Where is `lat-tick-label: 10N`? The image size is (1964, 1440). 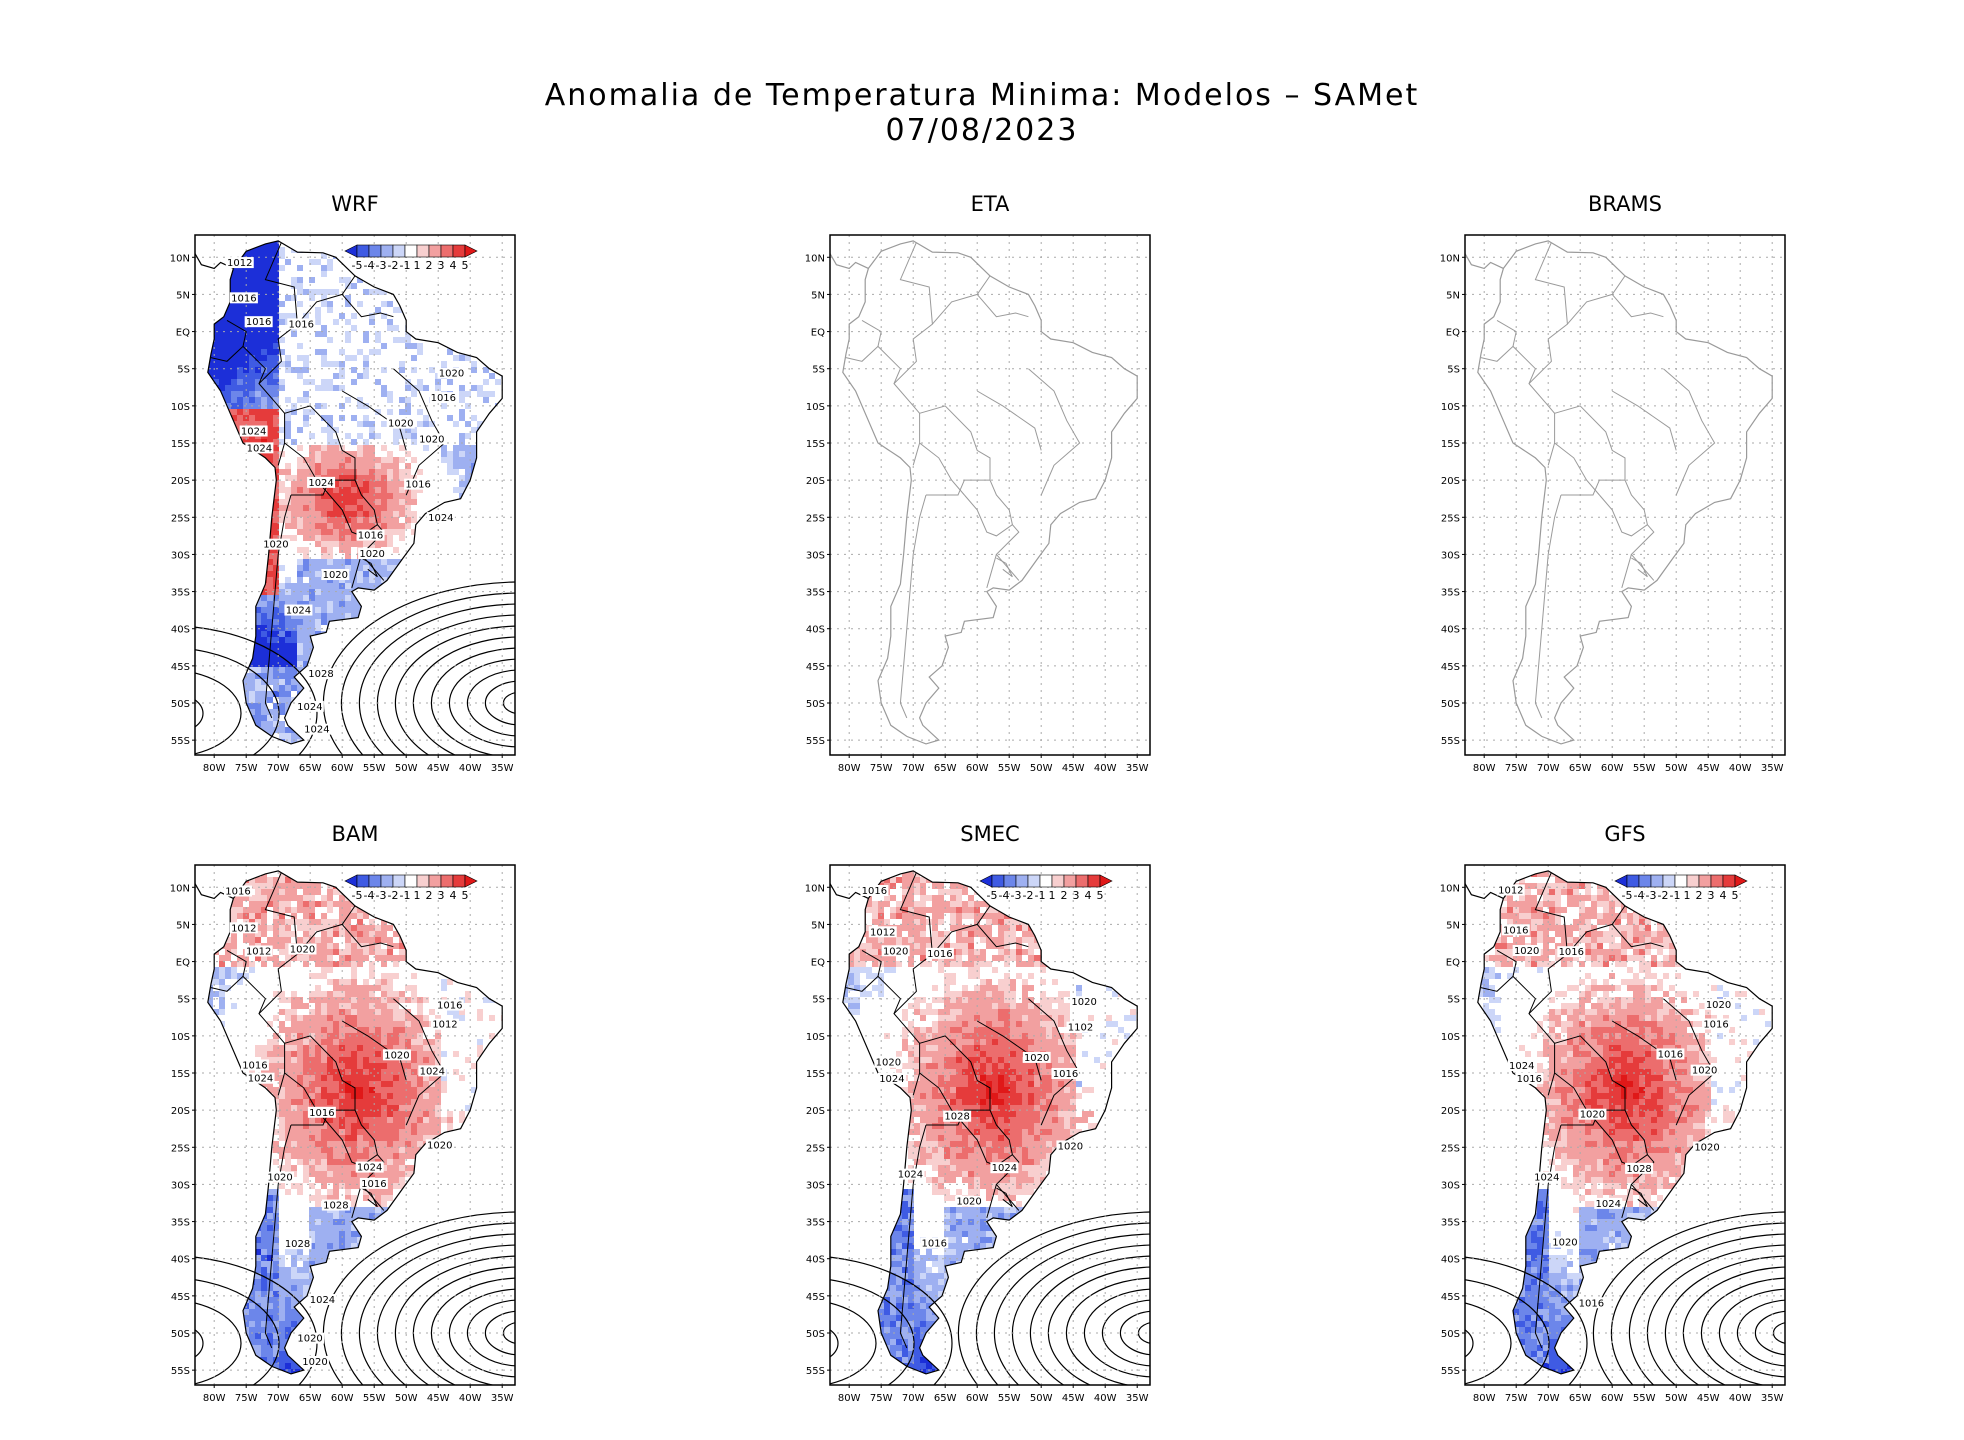 lat-tick-label: 10N is located at coordinates (180, 258).